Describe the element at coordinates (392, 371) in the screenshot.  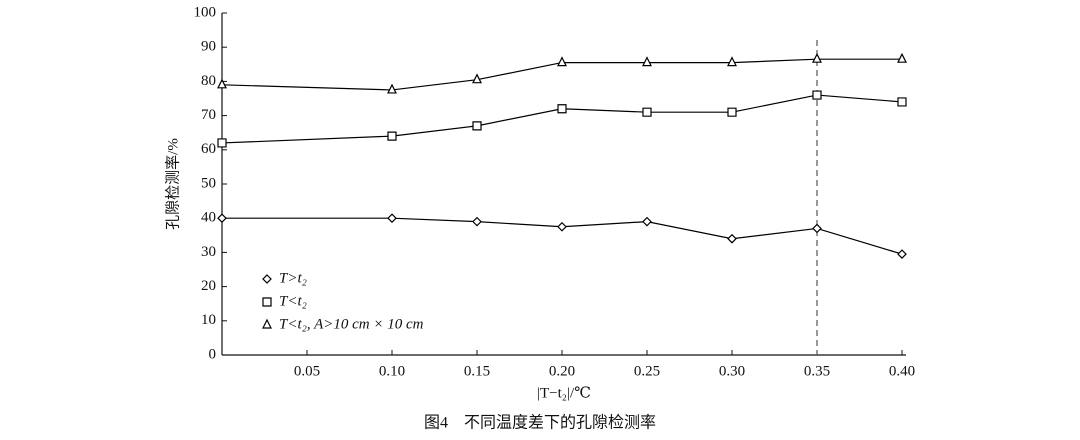
I see `x-tick-label: 0.10` at that location.